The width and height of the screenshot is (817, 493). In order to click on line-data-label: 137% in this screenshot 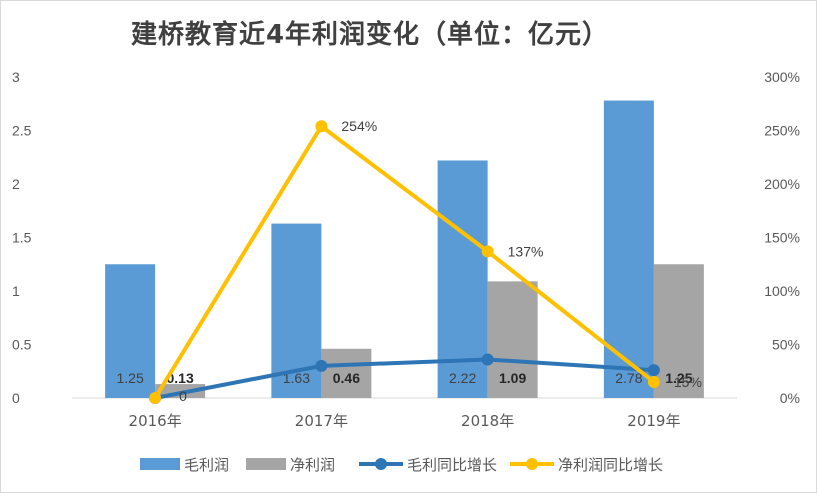, I will do `click(526, 251)`.